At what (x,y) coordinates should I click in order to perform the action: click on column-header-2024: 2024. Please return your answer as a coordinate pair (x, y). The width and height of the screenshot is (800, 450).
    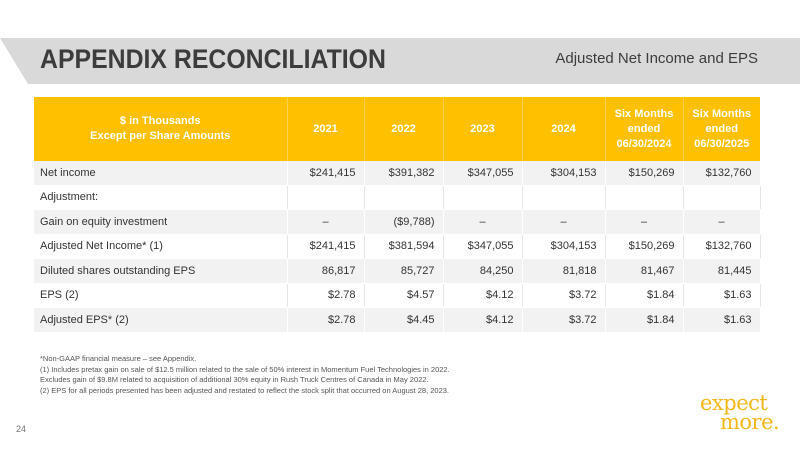
    Looking at the image, I should click on (564, 129).